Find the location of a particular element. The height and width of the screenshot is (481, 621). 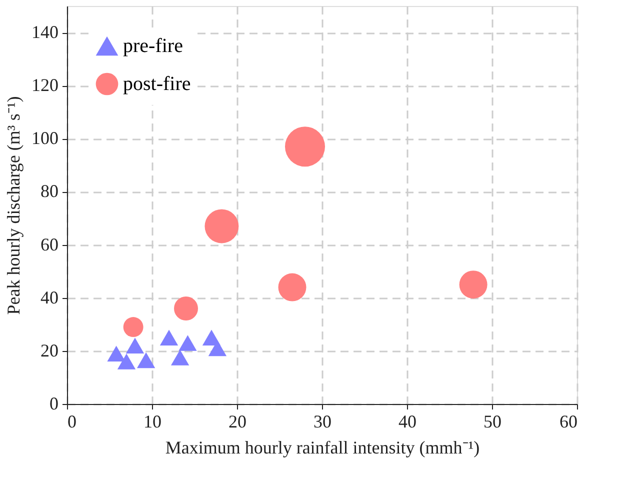

y-axis-title: Peak hourly discharge (m³ s⁻¹) is located at coordinates (14, 205).